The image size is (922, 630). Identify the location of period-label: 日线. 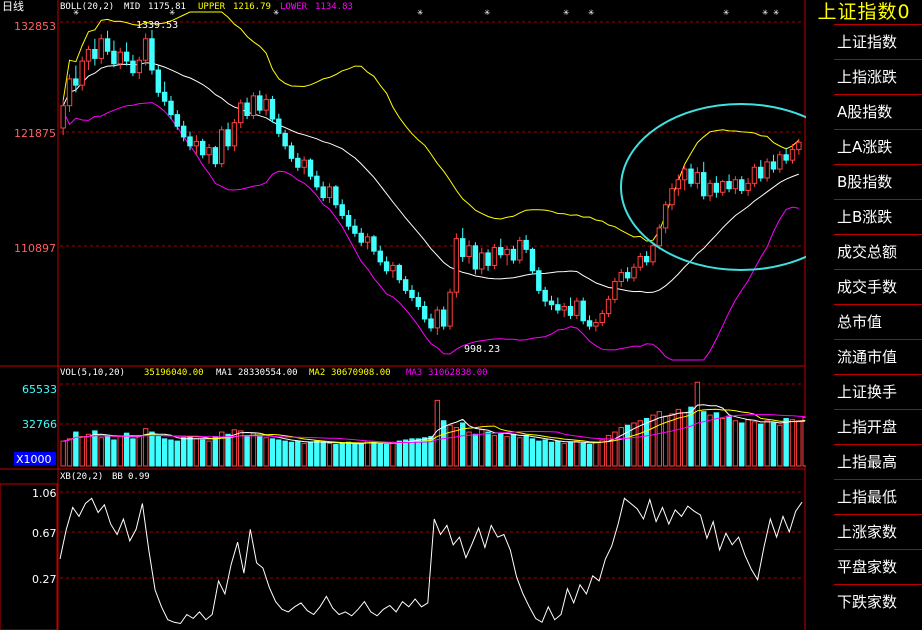
(13, 6).